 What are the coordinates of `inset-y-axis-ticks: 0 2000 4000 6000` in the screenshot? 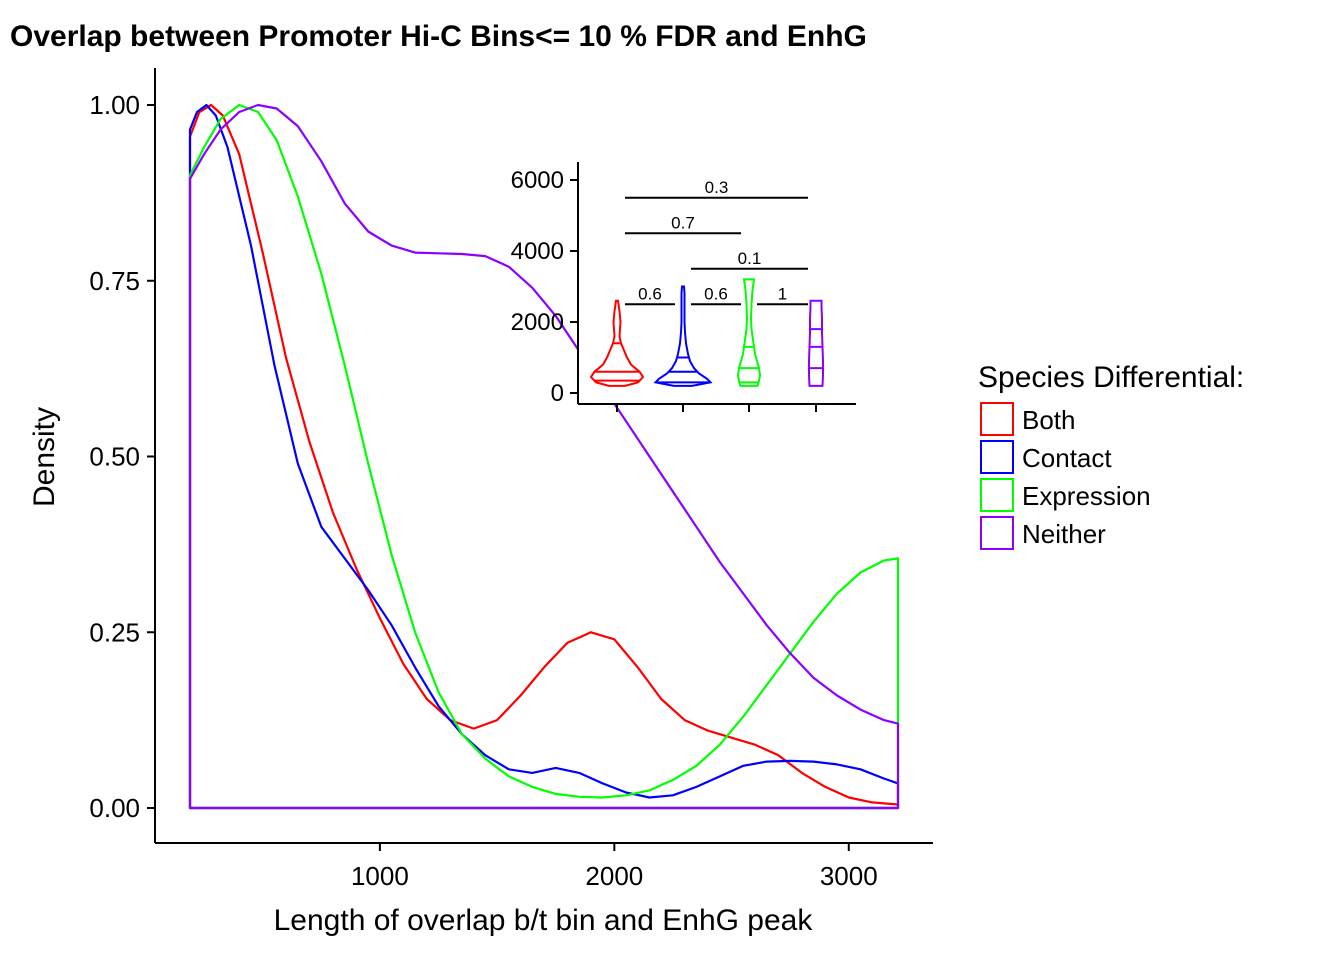 It's located at (544, 287).